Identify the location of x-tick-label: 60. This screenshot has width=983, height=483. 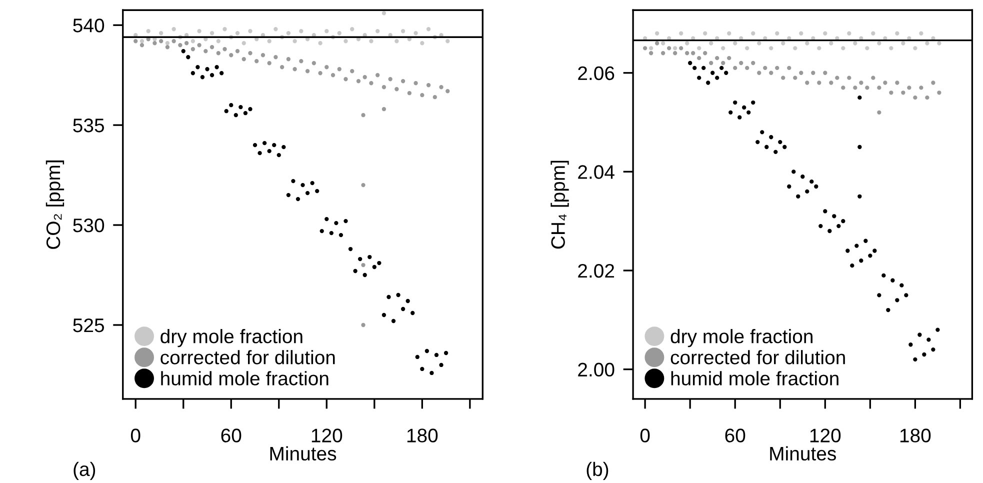
(735, 435).